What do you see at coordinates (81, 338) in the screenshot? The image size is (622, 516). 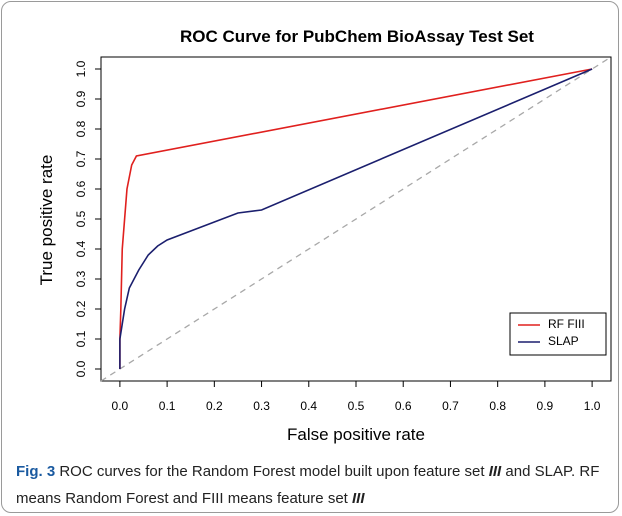 I see `y-tick-label: 0.1` at bounding box center [81, 338].